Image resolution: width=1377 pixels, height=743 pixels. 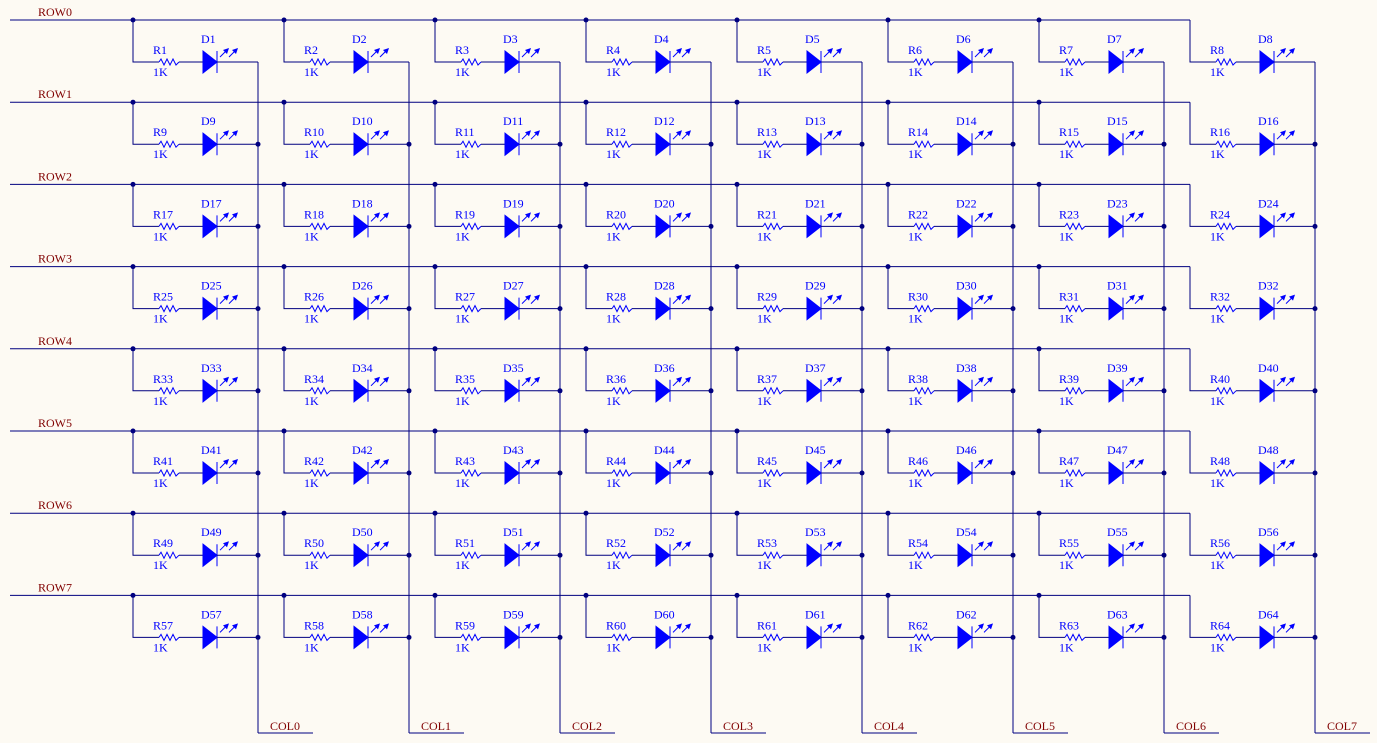 What do you see at coordinates (1069, 379) in the screenshot?
I see `resistor-label: R39` at bounding box center [1069, 379].